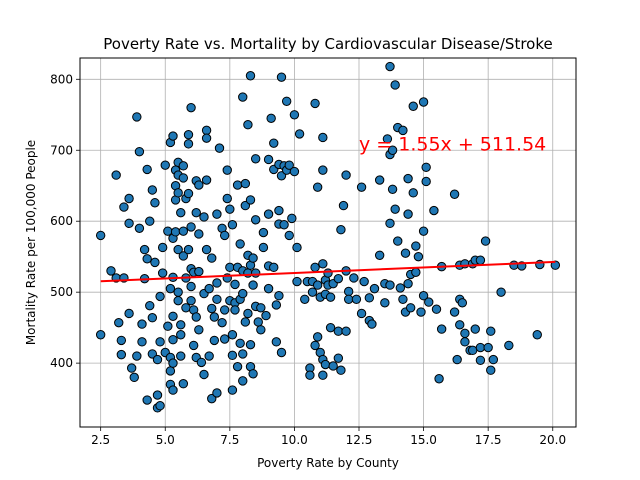 This screenshot has width=640, height=480. I want to click on y-tick-label: 800, so click(61, 79).